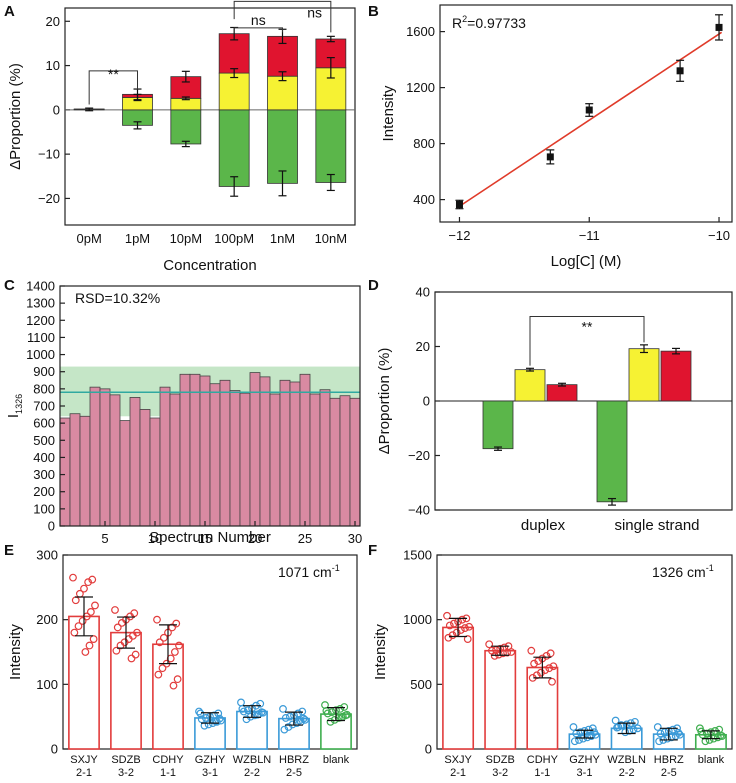  What do you see at coordinates (500, 760) in the screenshot?
I see `panel-f-category-label: SDZB` at bounding box center [500, 760].